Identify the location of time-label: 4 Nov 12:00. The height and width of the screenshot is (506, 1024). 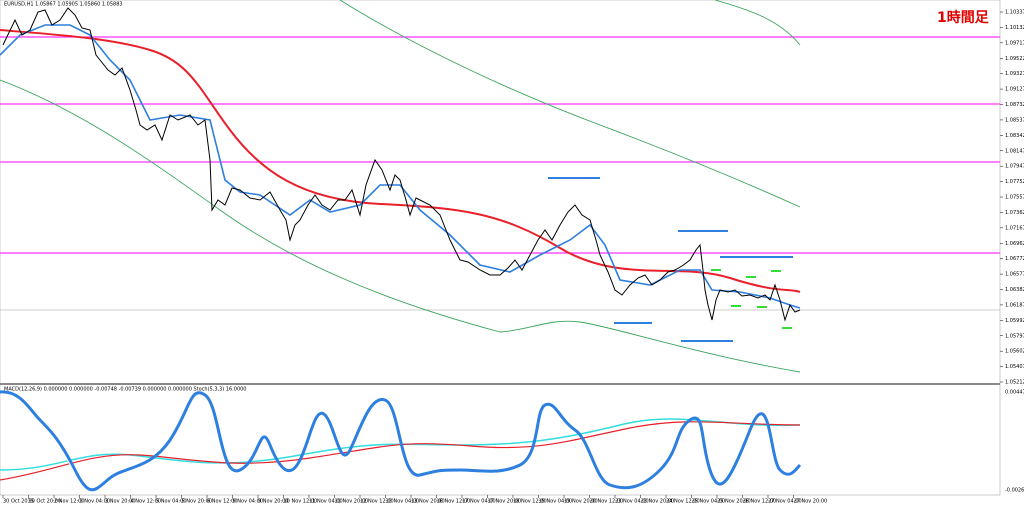
(146, 502).